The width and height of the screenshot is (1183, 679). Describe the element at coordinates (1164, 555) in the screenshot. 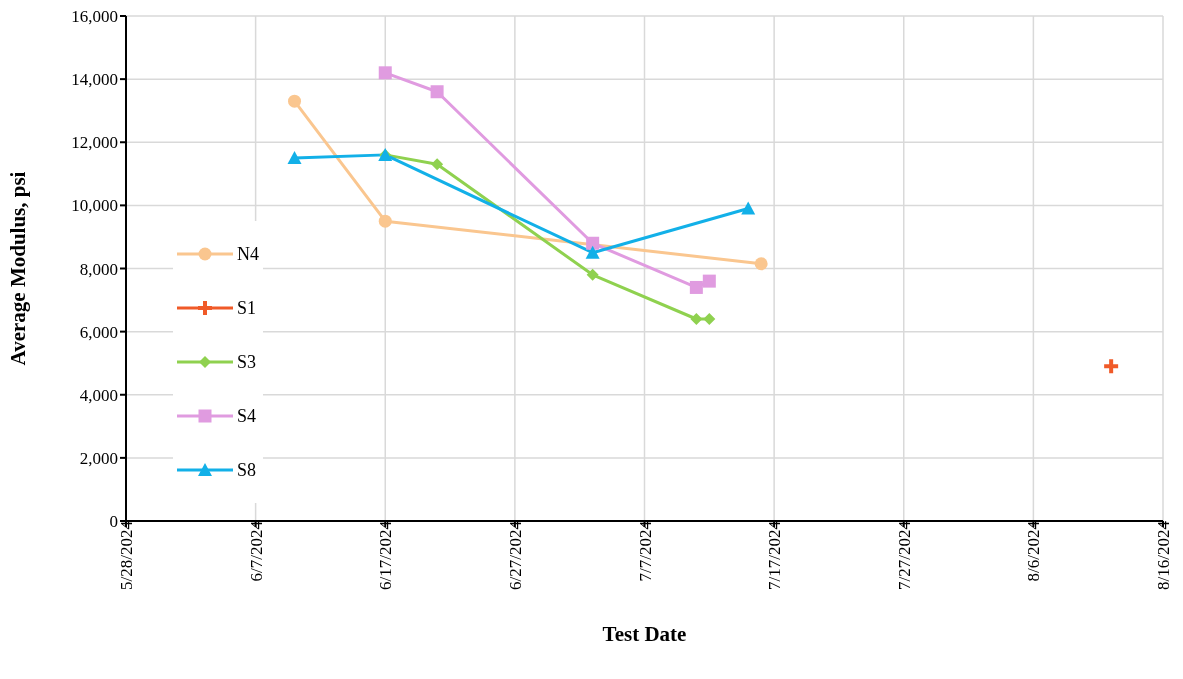

I see `x-tick-label: 8/16/2024` at that location.